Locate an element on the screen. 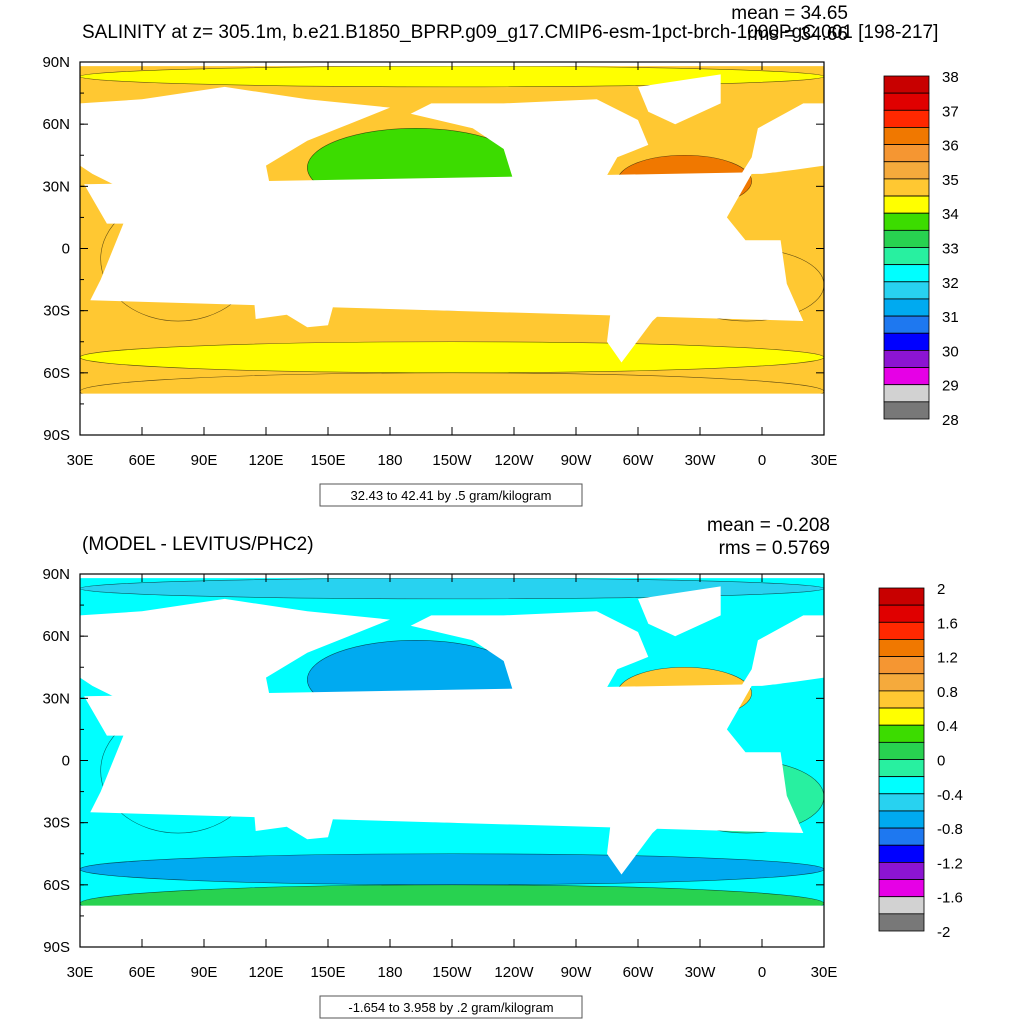  lon-tick-label: 0 is located at coordinates (762, 972).